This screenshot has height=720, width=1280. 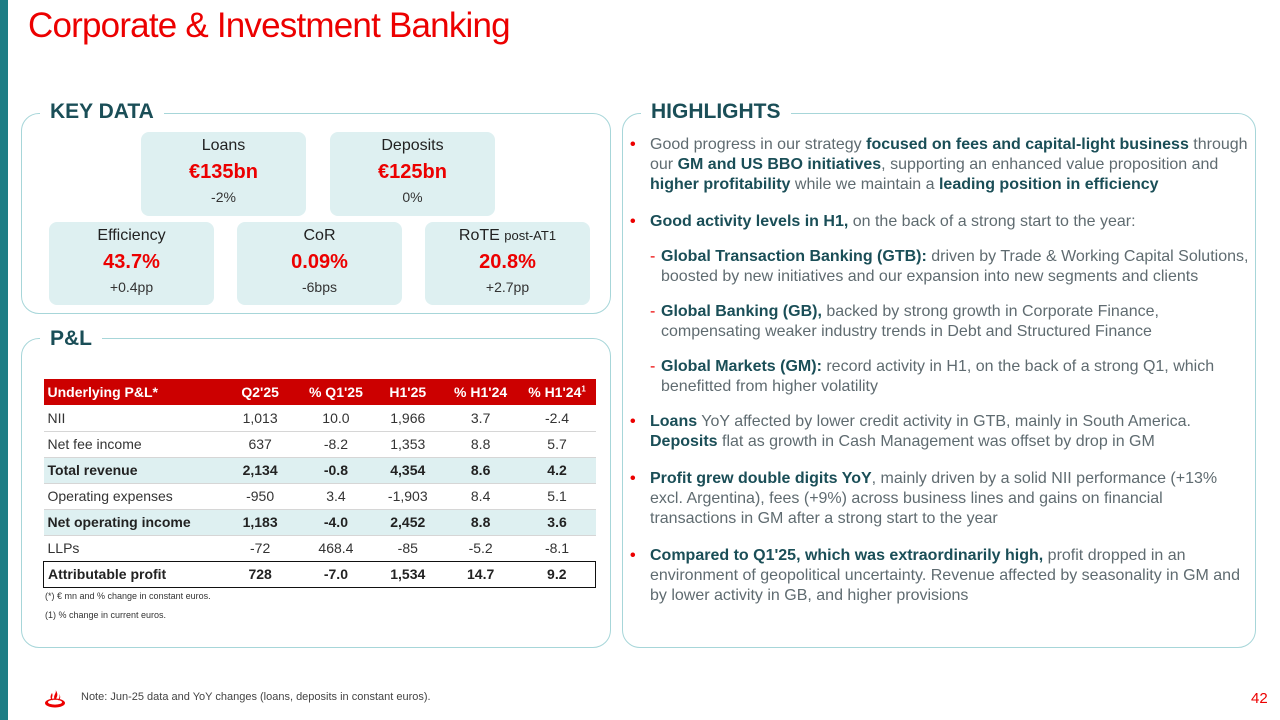 I want to click on pl-cell: 14.7, so click(x=480, y=574).